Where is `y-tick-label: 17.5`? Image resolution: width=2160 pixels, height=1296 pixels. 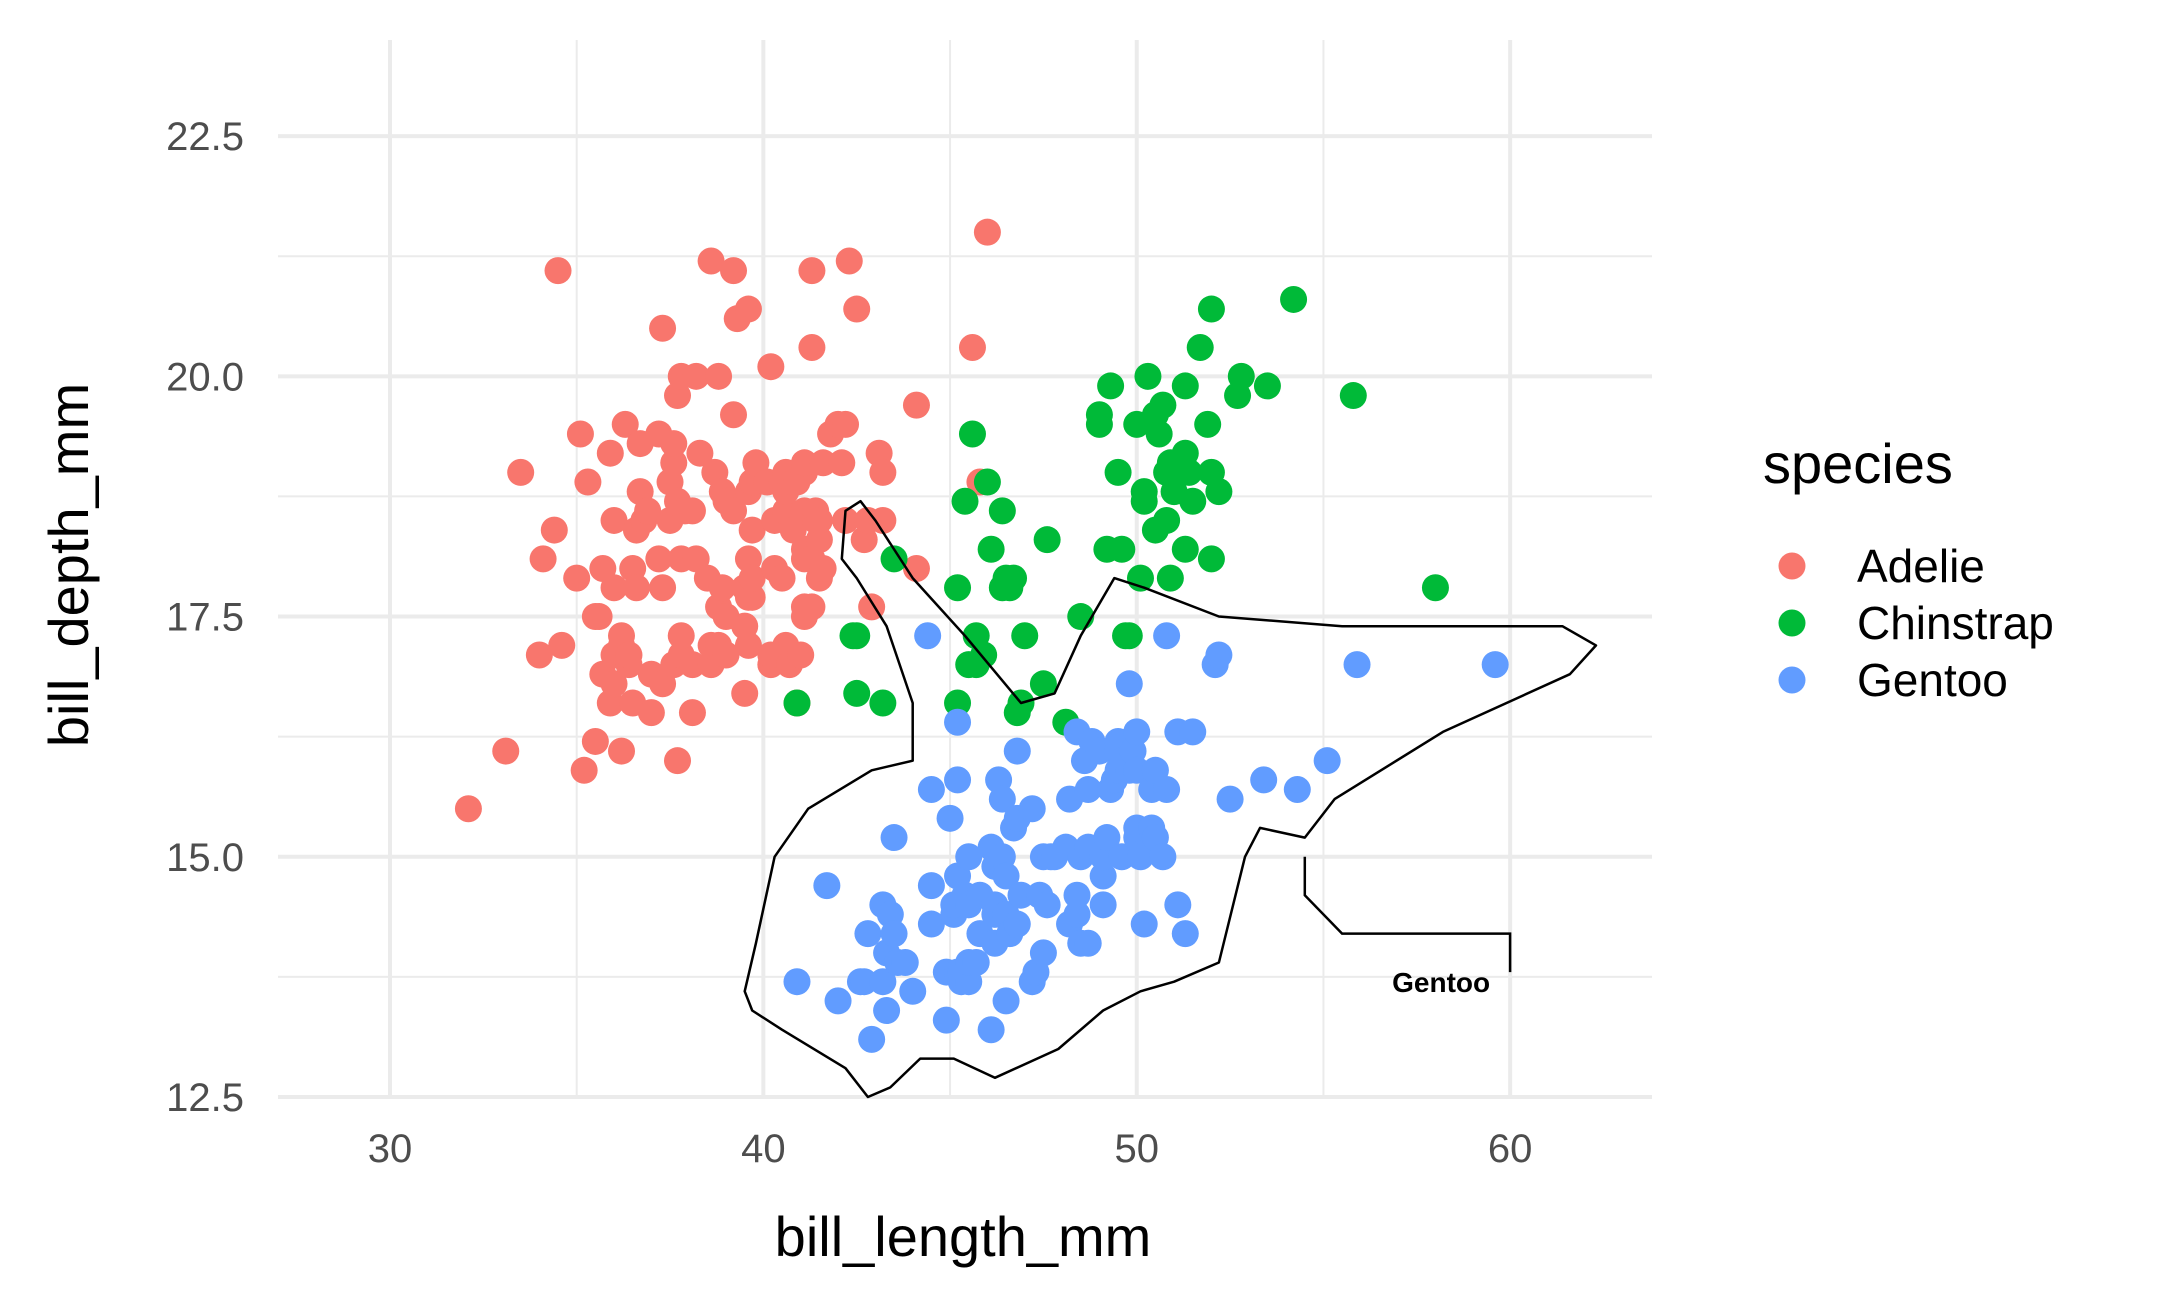
y-tick-label: 17.5 is located at coordinates (205, 618).